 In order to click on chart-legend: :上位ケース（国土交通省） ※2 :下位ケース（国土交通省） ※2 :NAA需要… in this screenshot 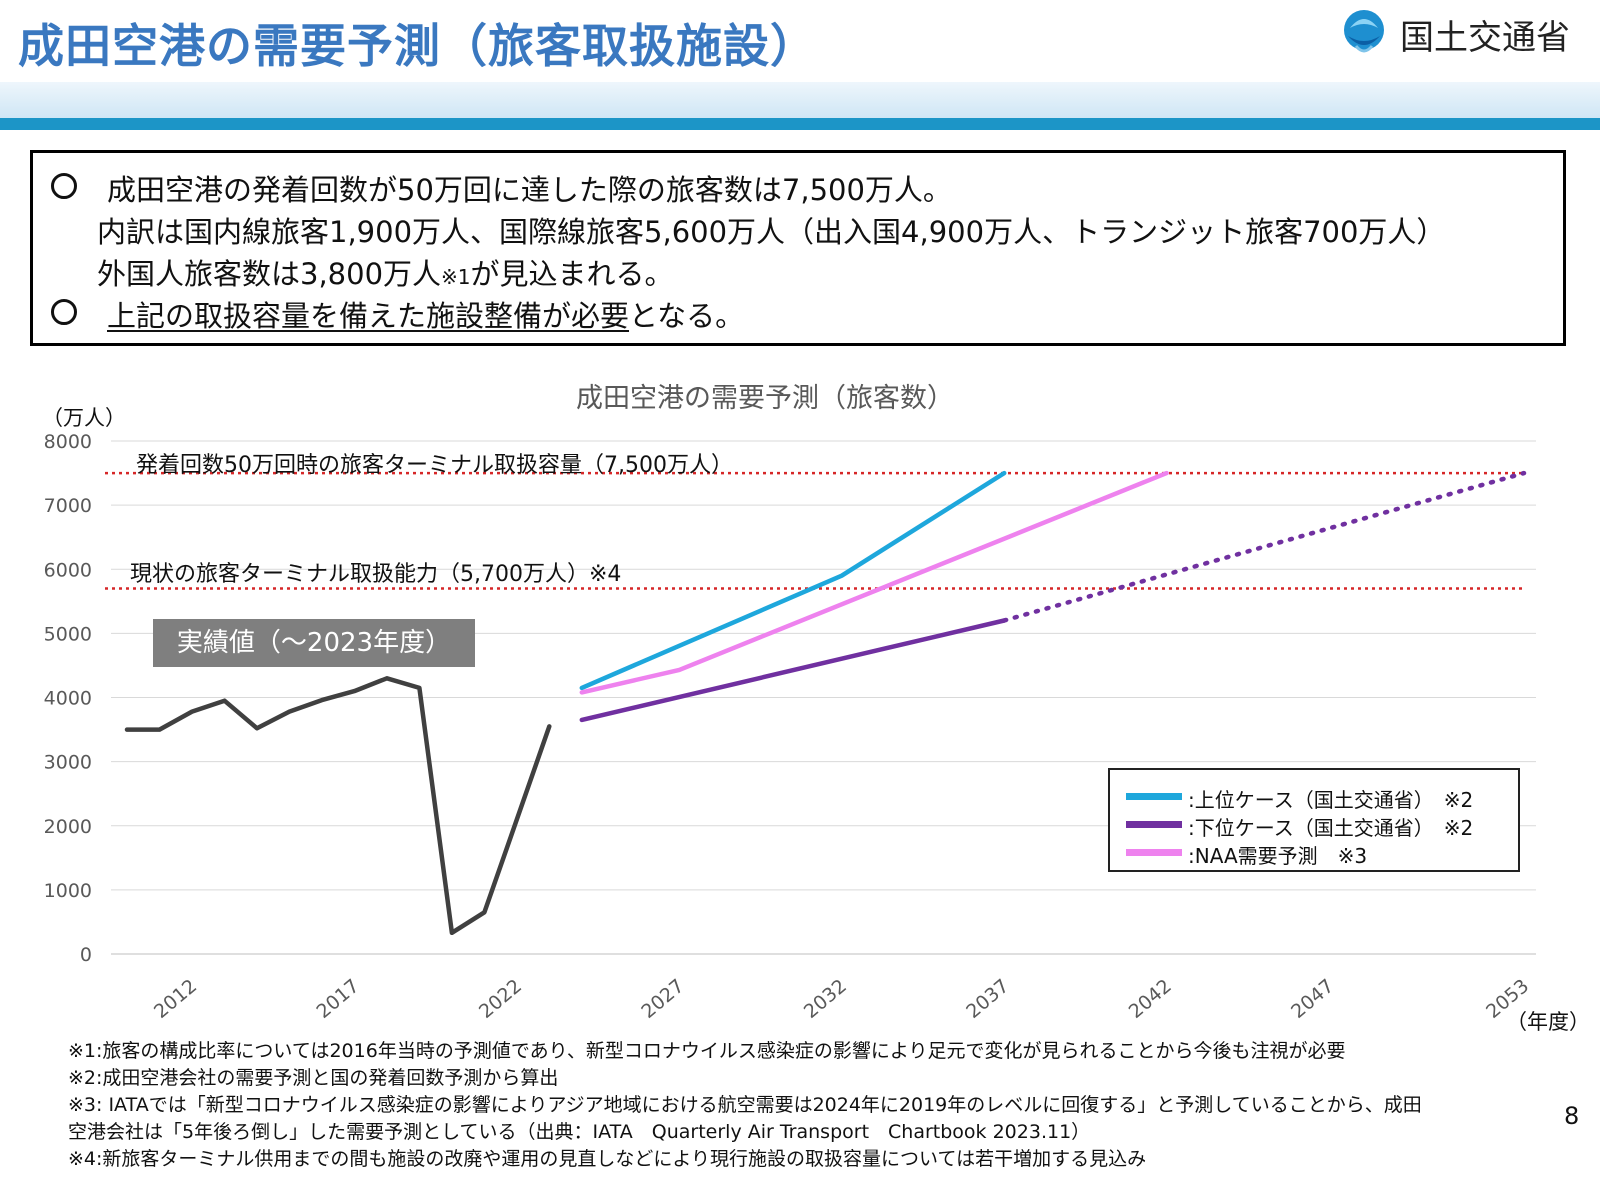, I will do `click(1314, 820)`.